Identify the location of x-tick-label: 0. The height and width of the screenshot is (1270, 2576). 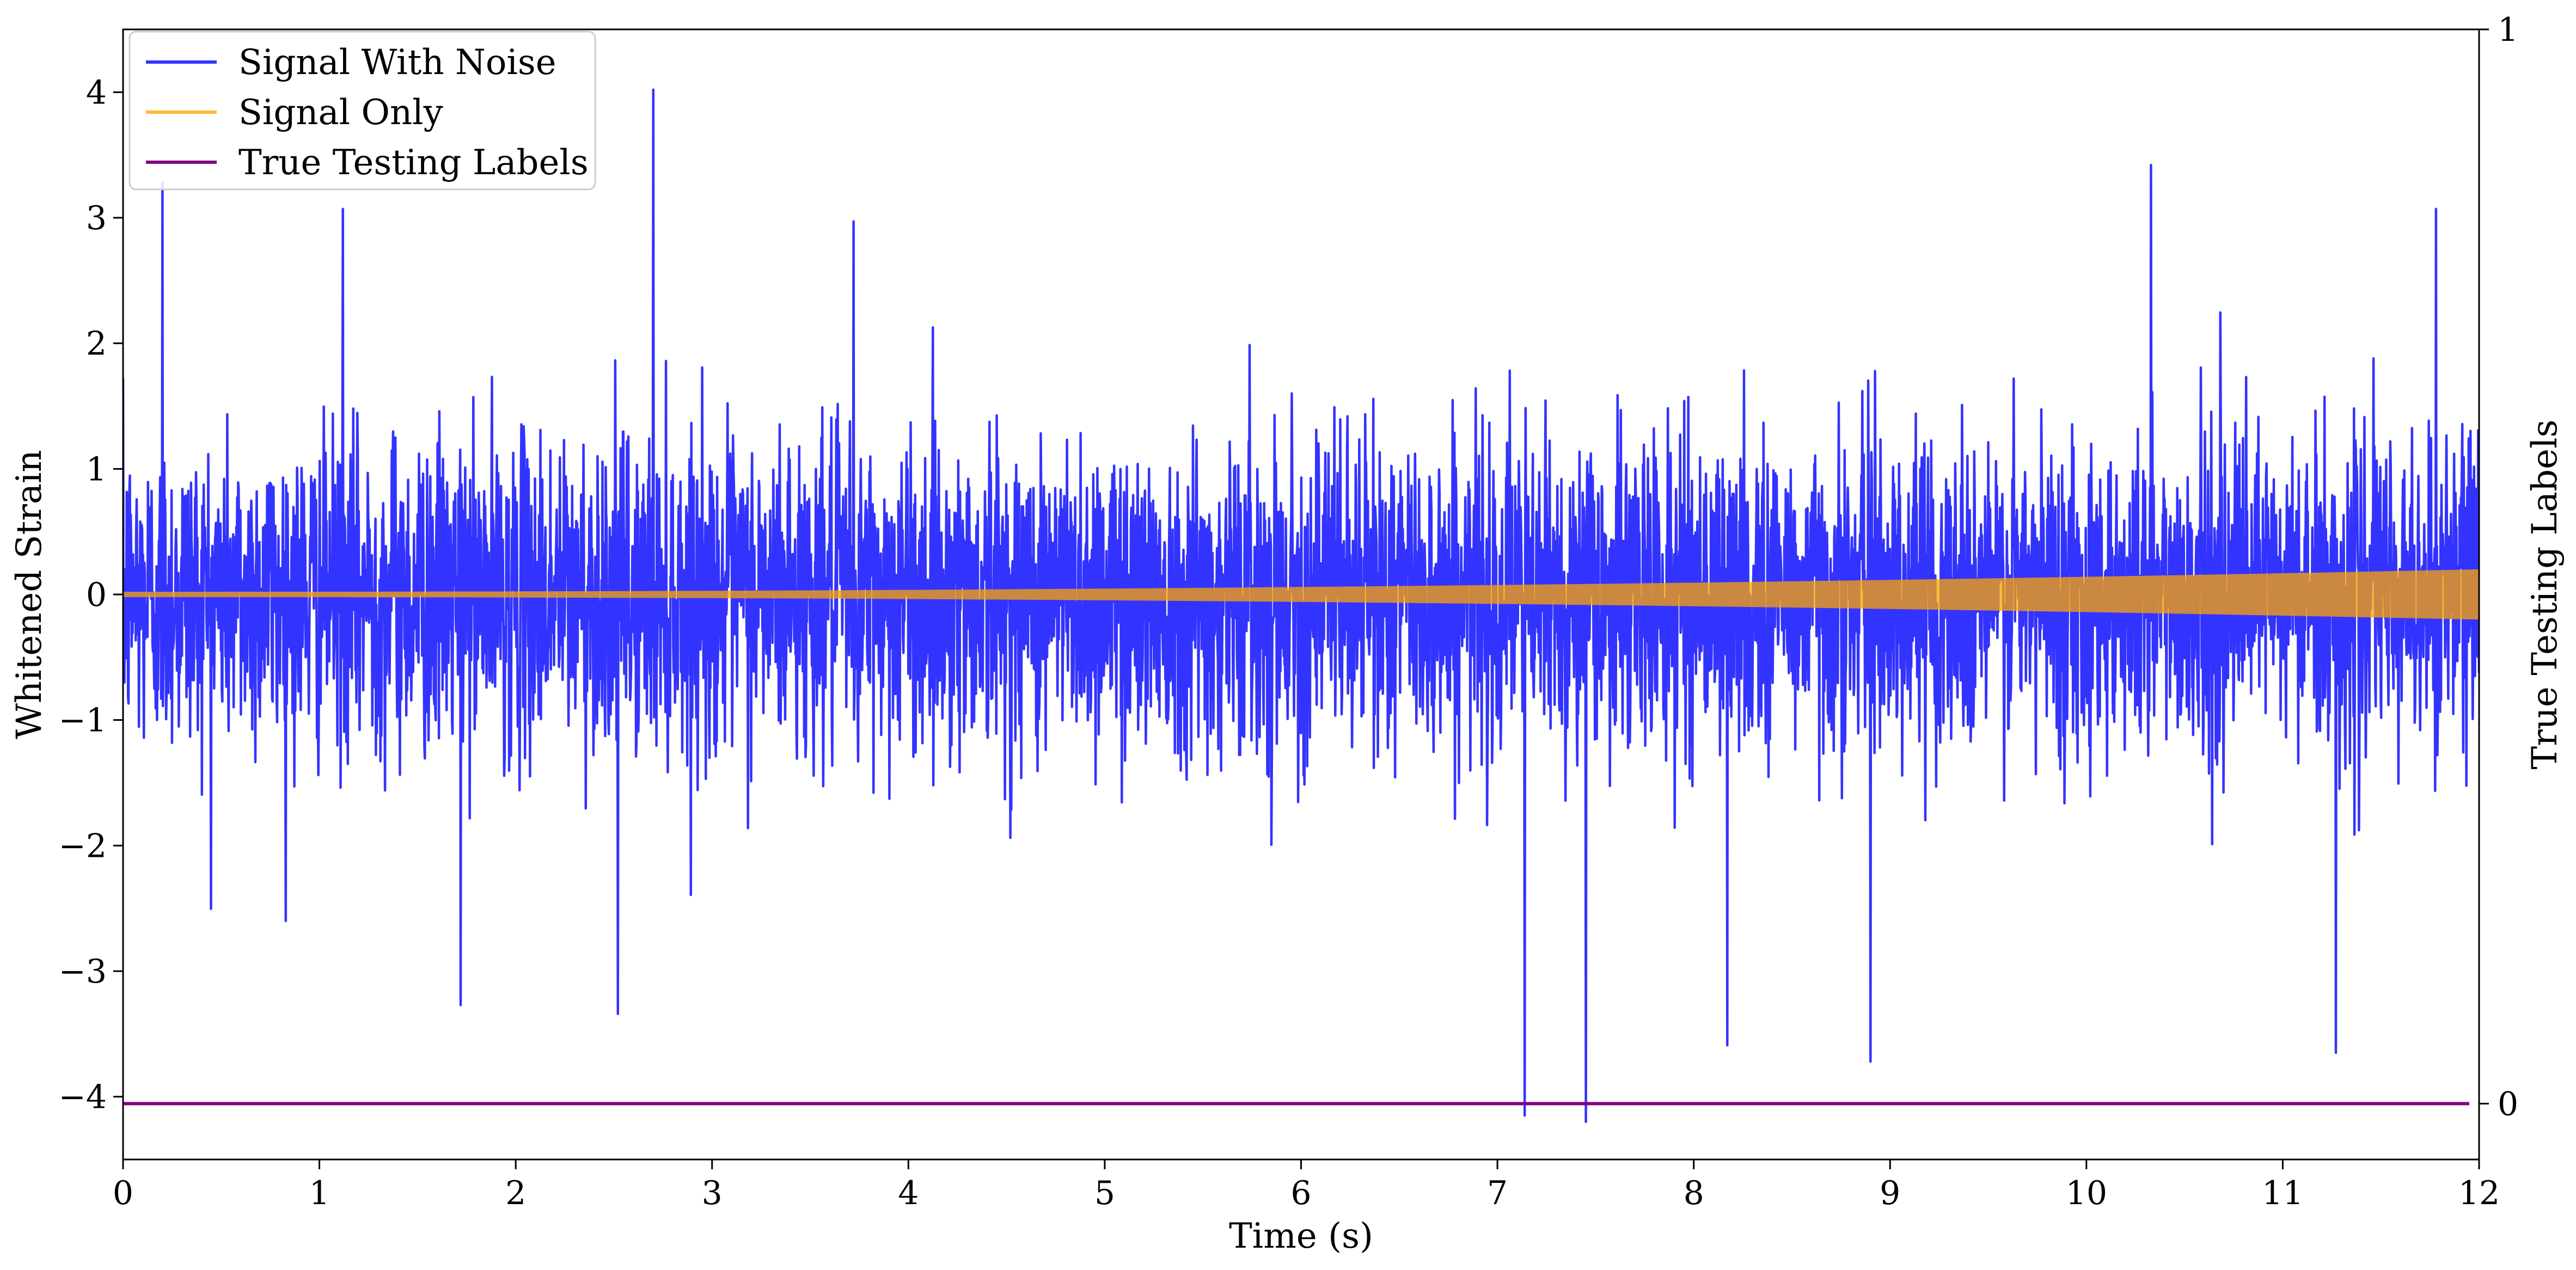
(123, 1193).